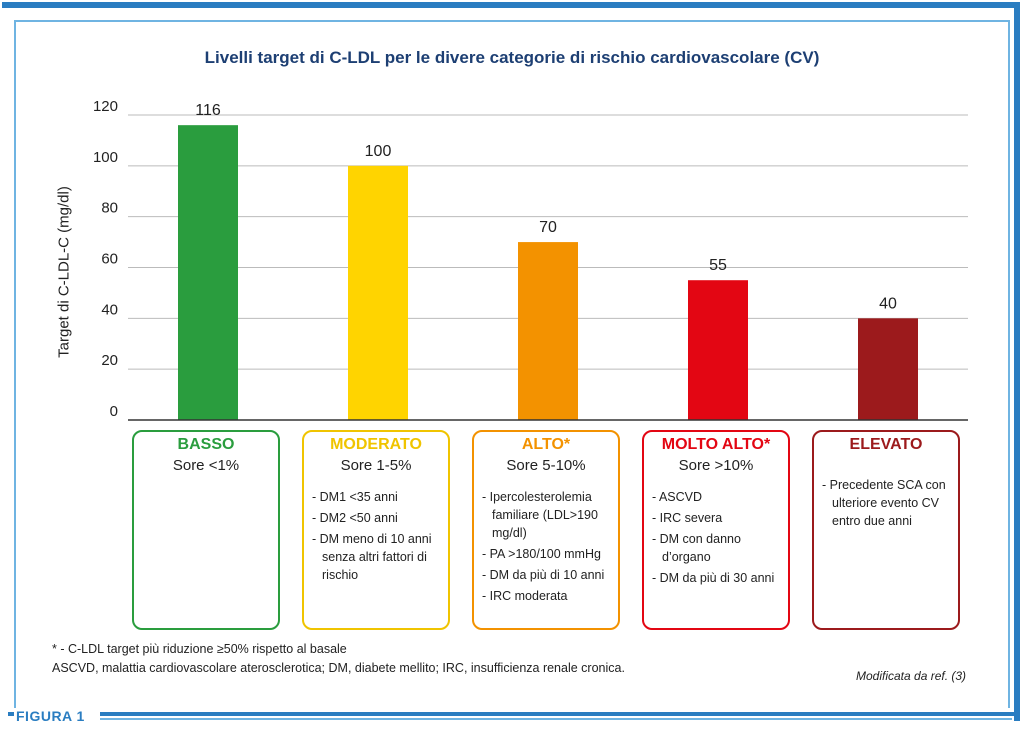 The image size is (1024, 744). Describe the element at coordinates (105, 157) in the screenshot. I see `y-tick-label: 100` at that location.